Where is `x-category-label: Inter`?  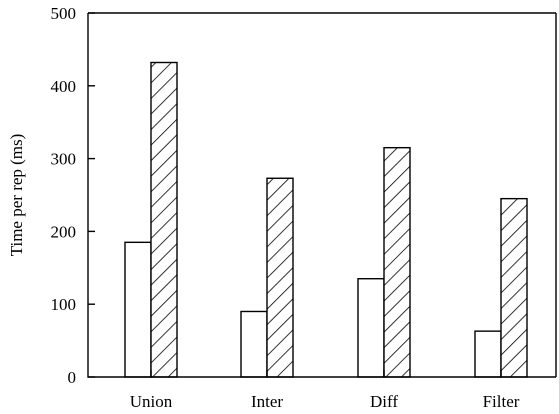 x-category-label: Inter is located at coordinates (267, 401).